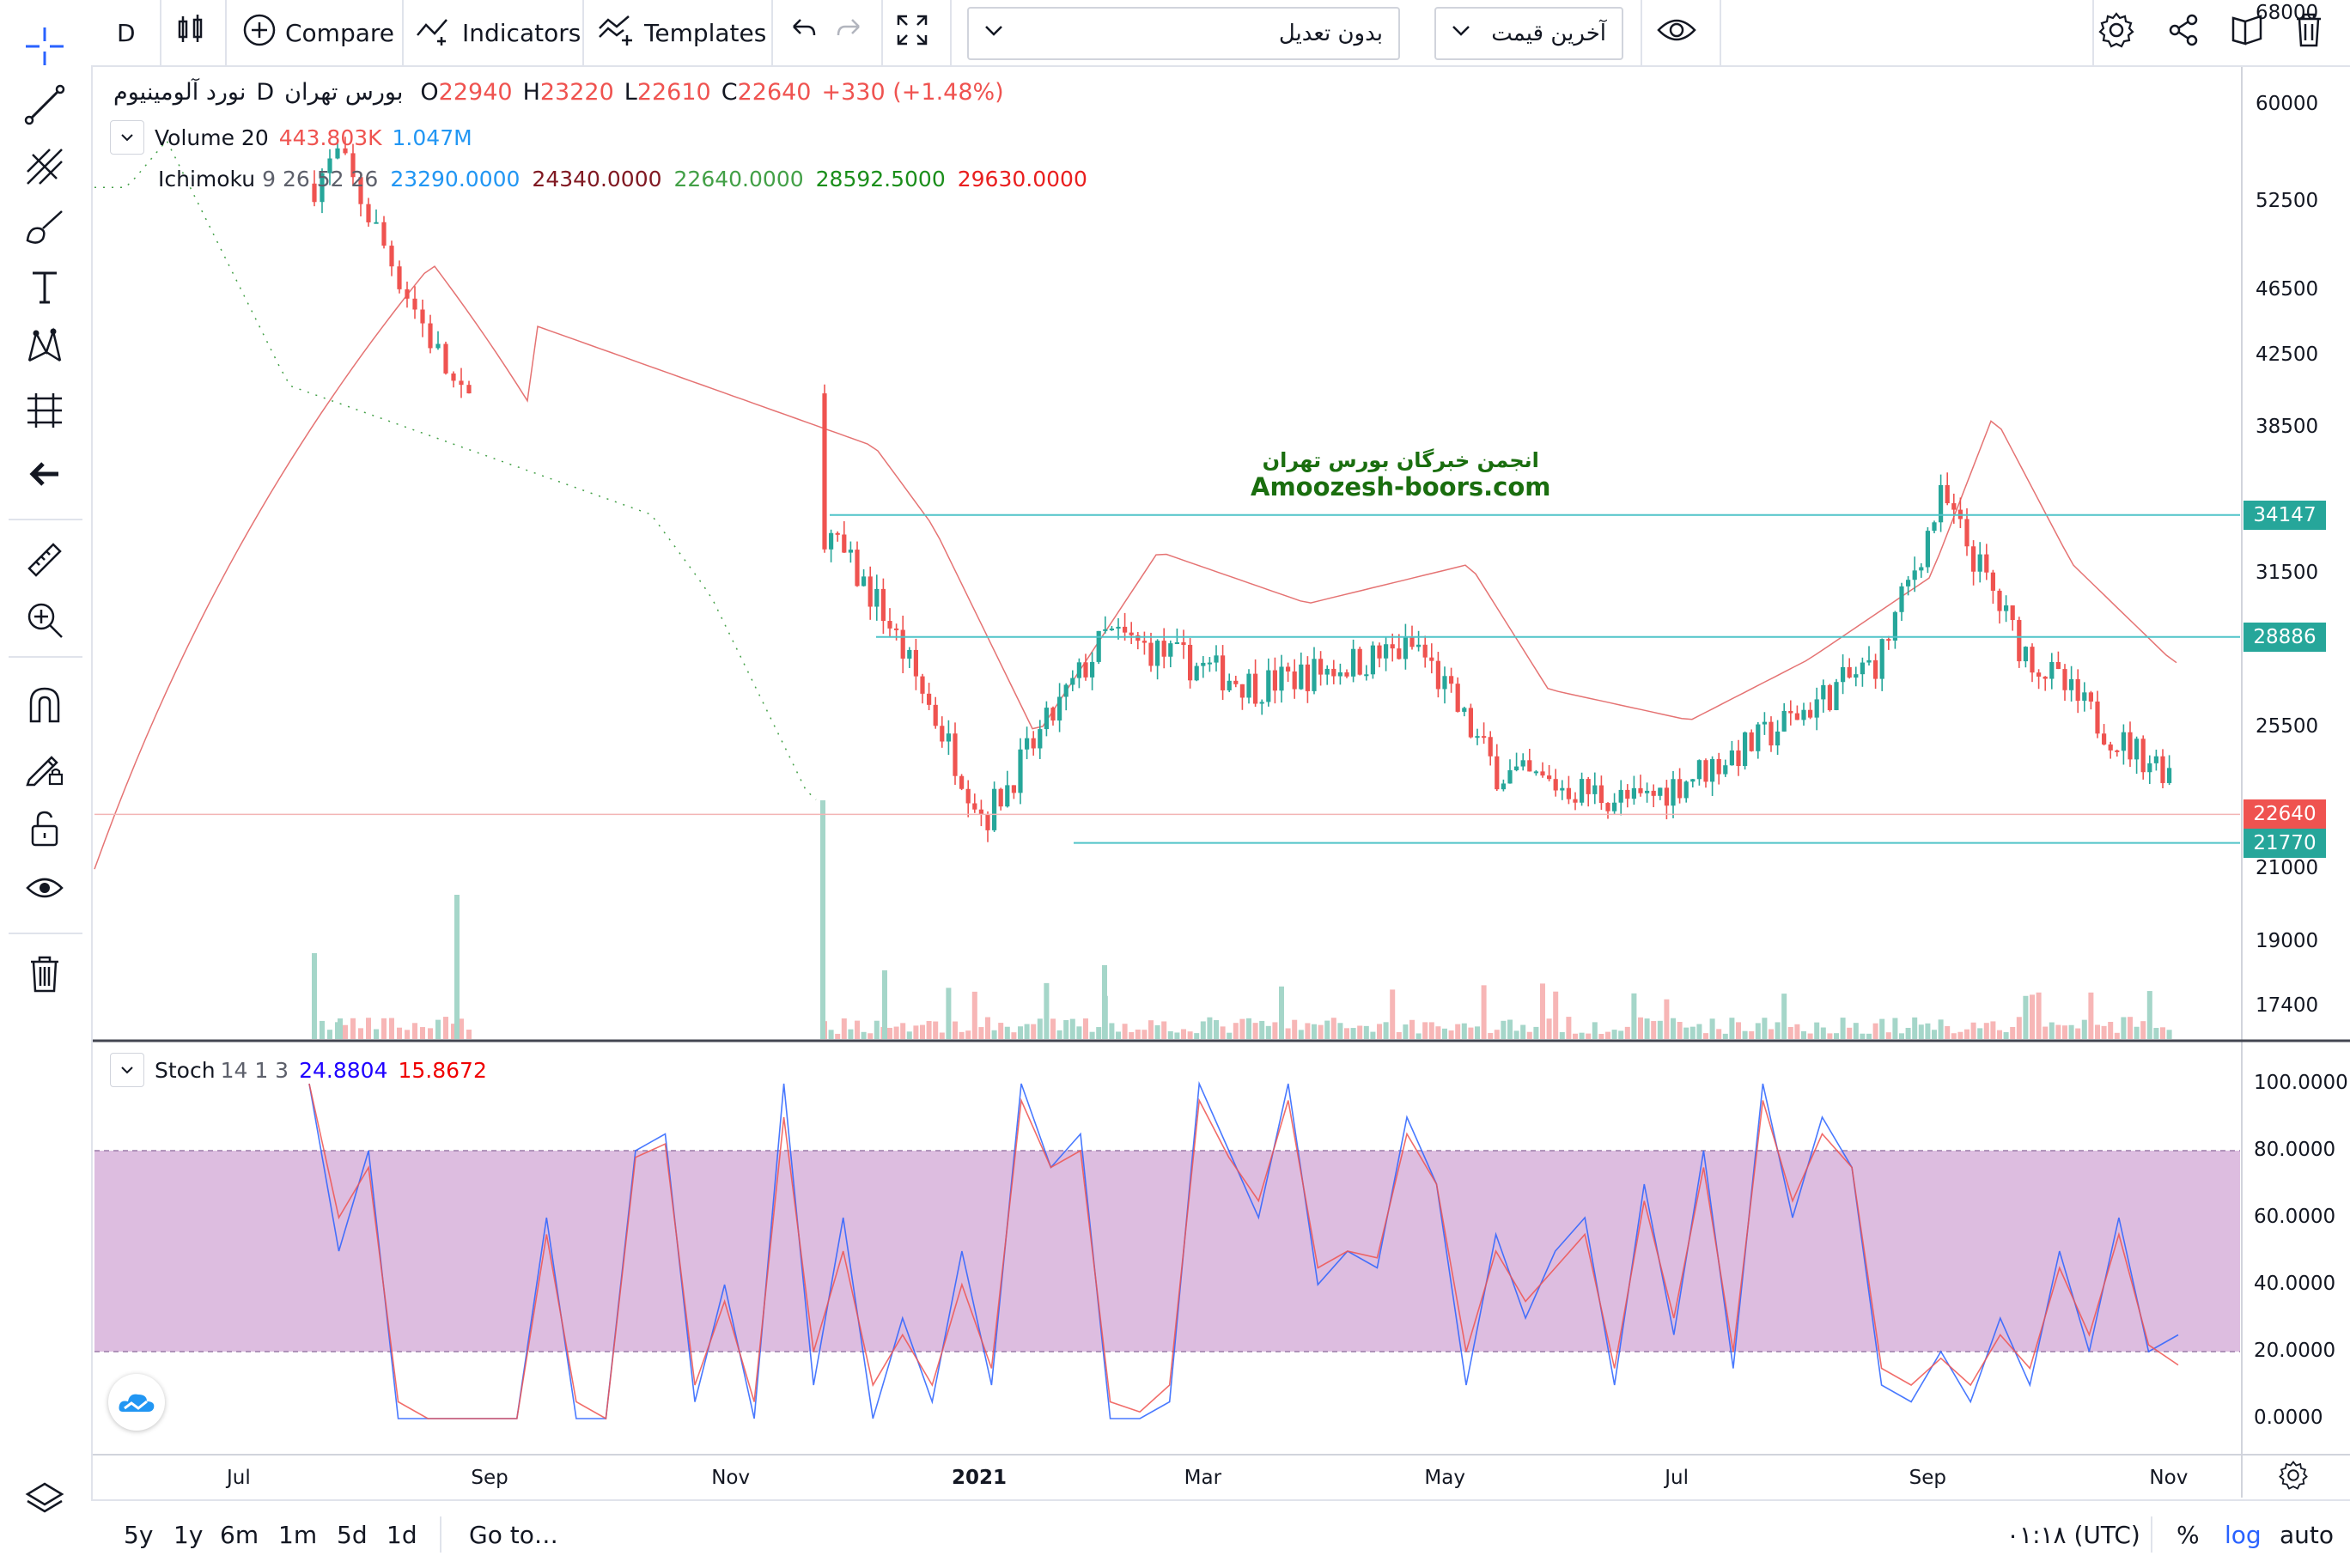 Image resolution: width=2350 pixels, height=1568 pixels. I want to click on undo-button, so click(802, 32).